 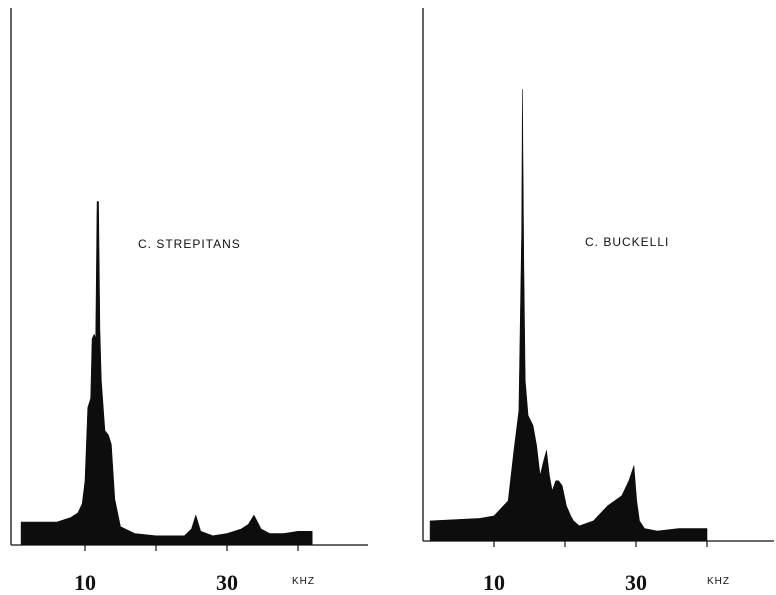 What do you see at coordinates (303, 581) in the screenshot?
I see `x-unit-label-left: KHZ` at bounding box center [303, 581].